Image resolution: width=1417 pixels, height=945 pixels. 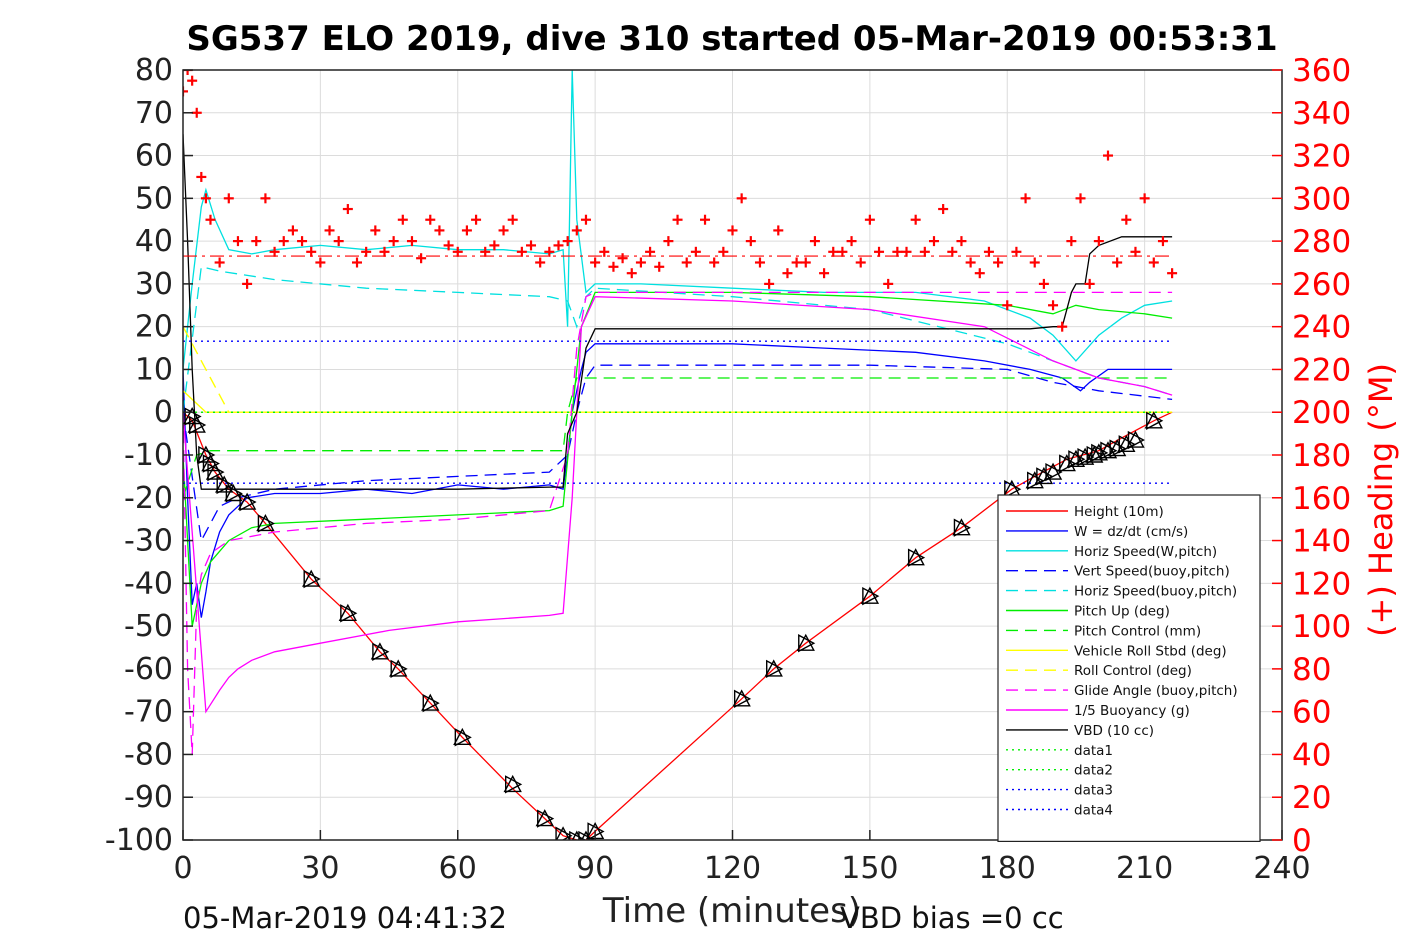 What do you see at coordinates (148, 797) in the screenshot?
I see `y-left-tick-label: -90` at bounding box center [148, 797].